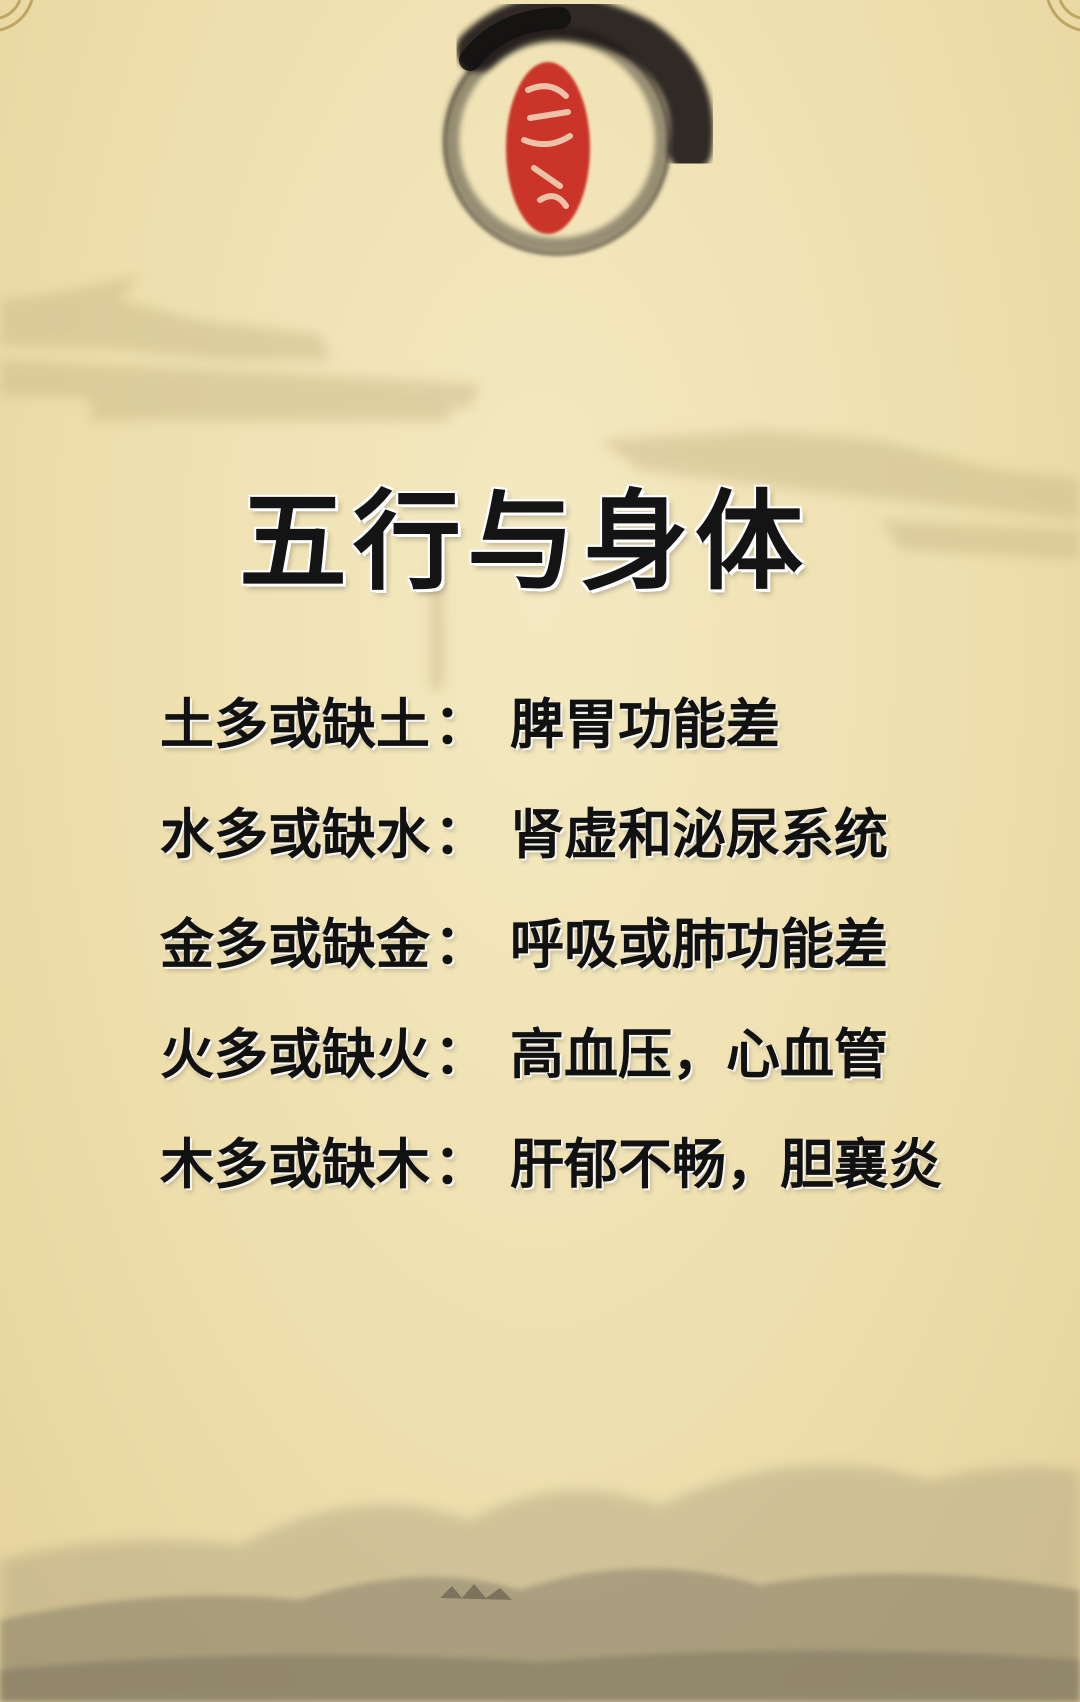  I want to click on list-item: 金多或缺金： 呼吸或肺功能差, so click(600, 939).